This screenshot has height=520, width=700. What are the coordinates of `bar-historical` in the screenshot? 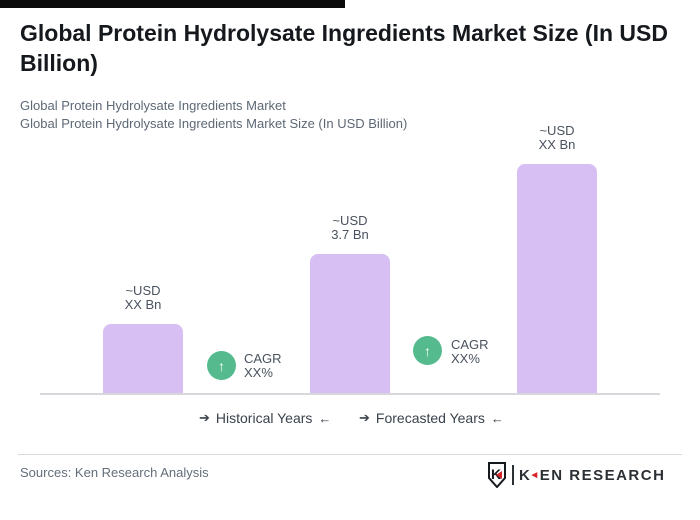 It's located at (143, 359).